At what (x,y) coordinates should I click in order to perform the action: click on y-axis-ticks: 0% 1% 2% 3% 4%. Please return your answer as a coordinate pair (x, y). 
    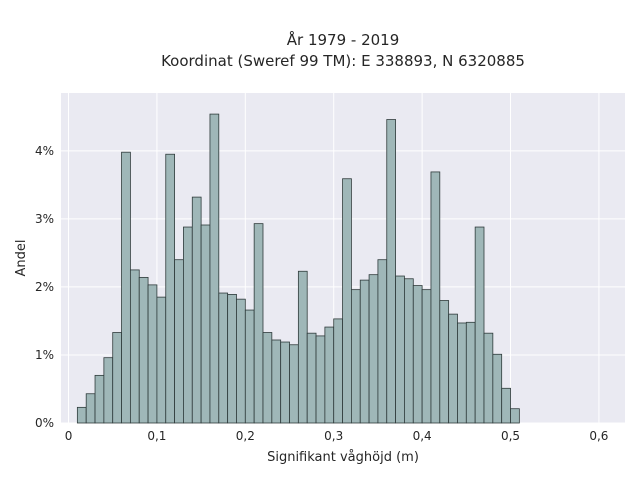
    Looking at the image, I should click on (44, 287).